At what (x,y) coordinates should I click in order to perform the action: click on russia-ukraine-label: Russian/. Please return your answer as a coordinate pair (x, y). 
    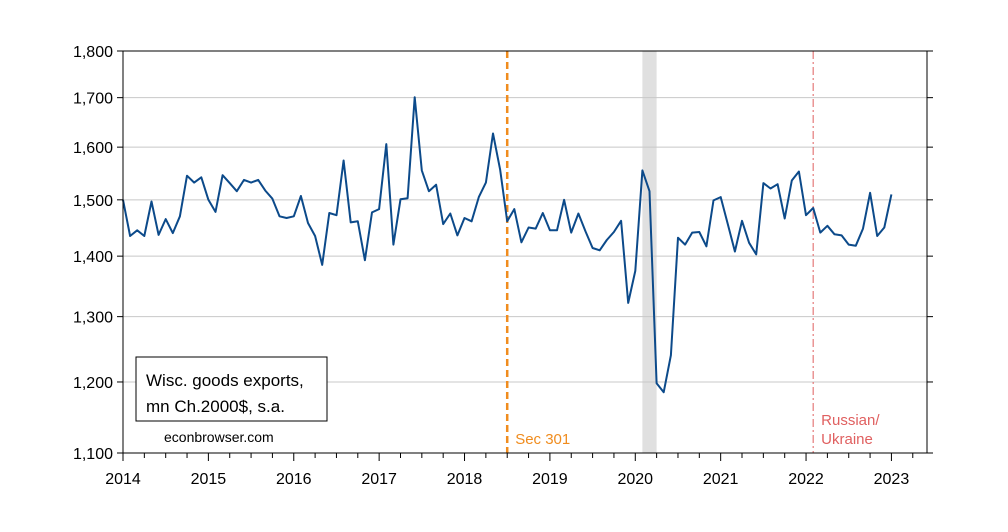
    Looking at the image, I should click on (850, 420).